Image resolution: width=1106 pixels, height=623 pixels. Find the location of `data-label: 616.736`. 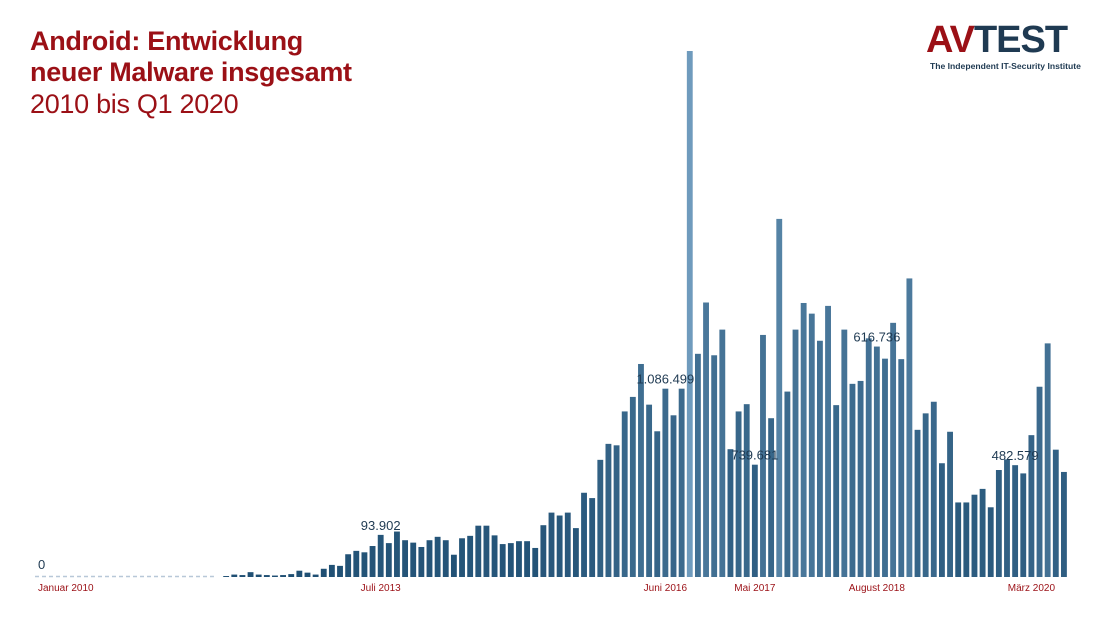

data-label: 616.736 is located at coordinates (876, 337).